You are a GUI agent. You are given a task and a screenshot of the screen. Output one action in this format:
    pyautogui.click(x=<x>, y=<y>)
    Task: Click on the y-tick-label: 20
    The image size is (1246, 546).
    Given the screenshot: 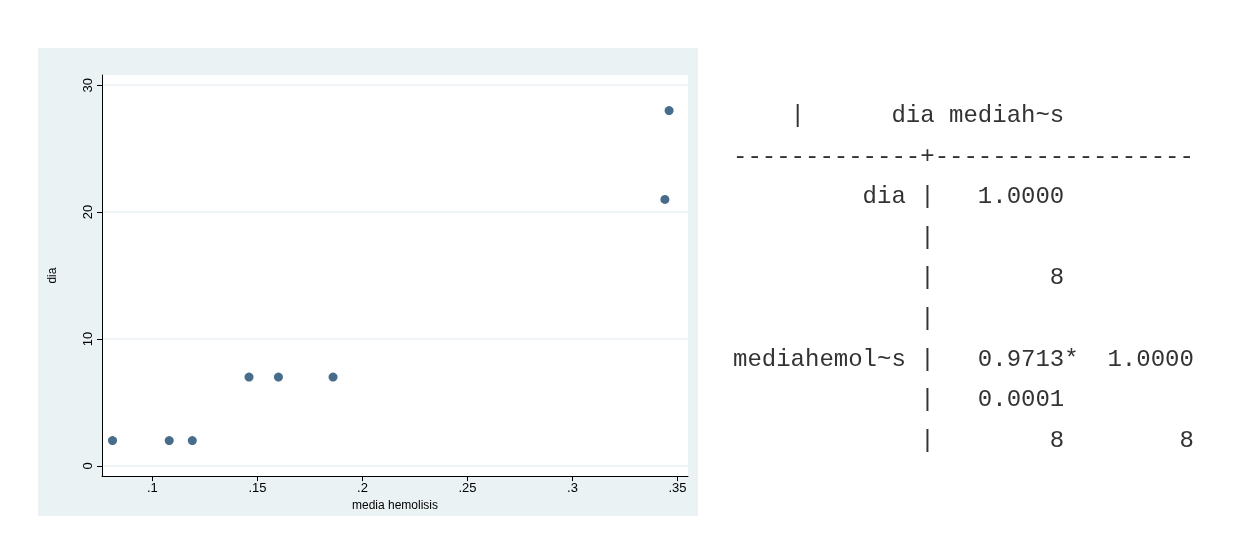 What is the action you would take?
    pyautogui.click(x=87, y=212)
    